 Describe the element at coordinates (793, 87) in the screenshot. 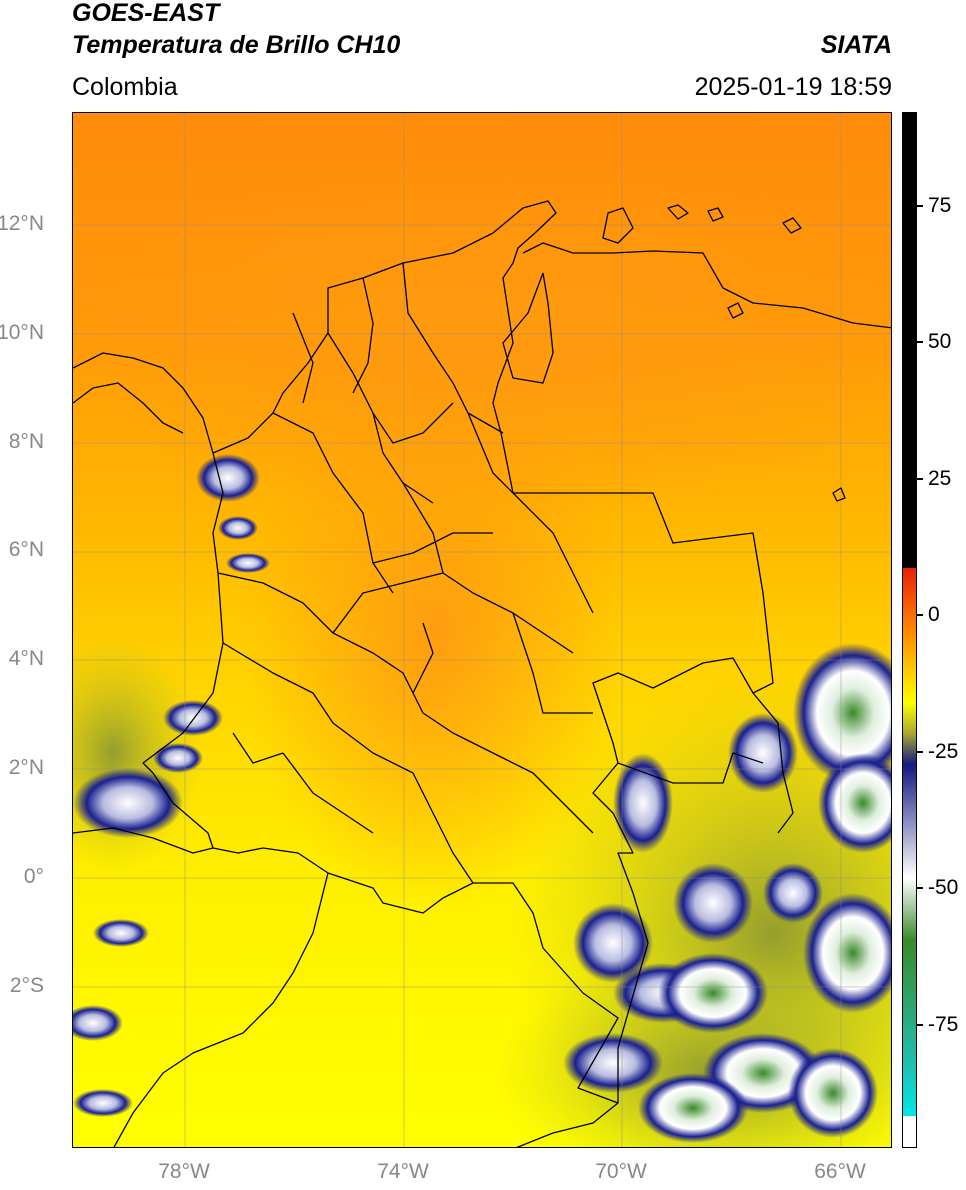

I see `timestamp-label: 2025-01-19 18:59` at that location.